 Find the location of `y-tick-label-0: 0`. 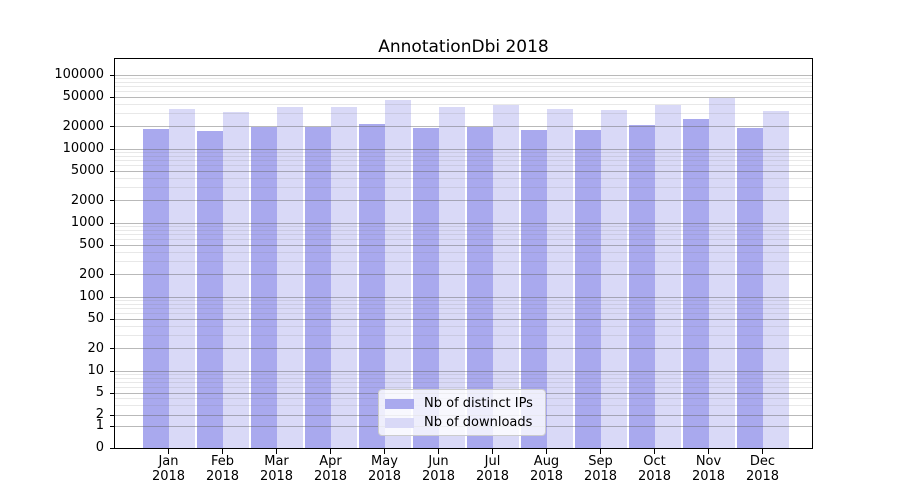

y-tick-label-0: 0 is located at coordinates (99, 447).